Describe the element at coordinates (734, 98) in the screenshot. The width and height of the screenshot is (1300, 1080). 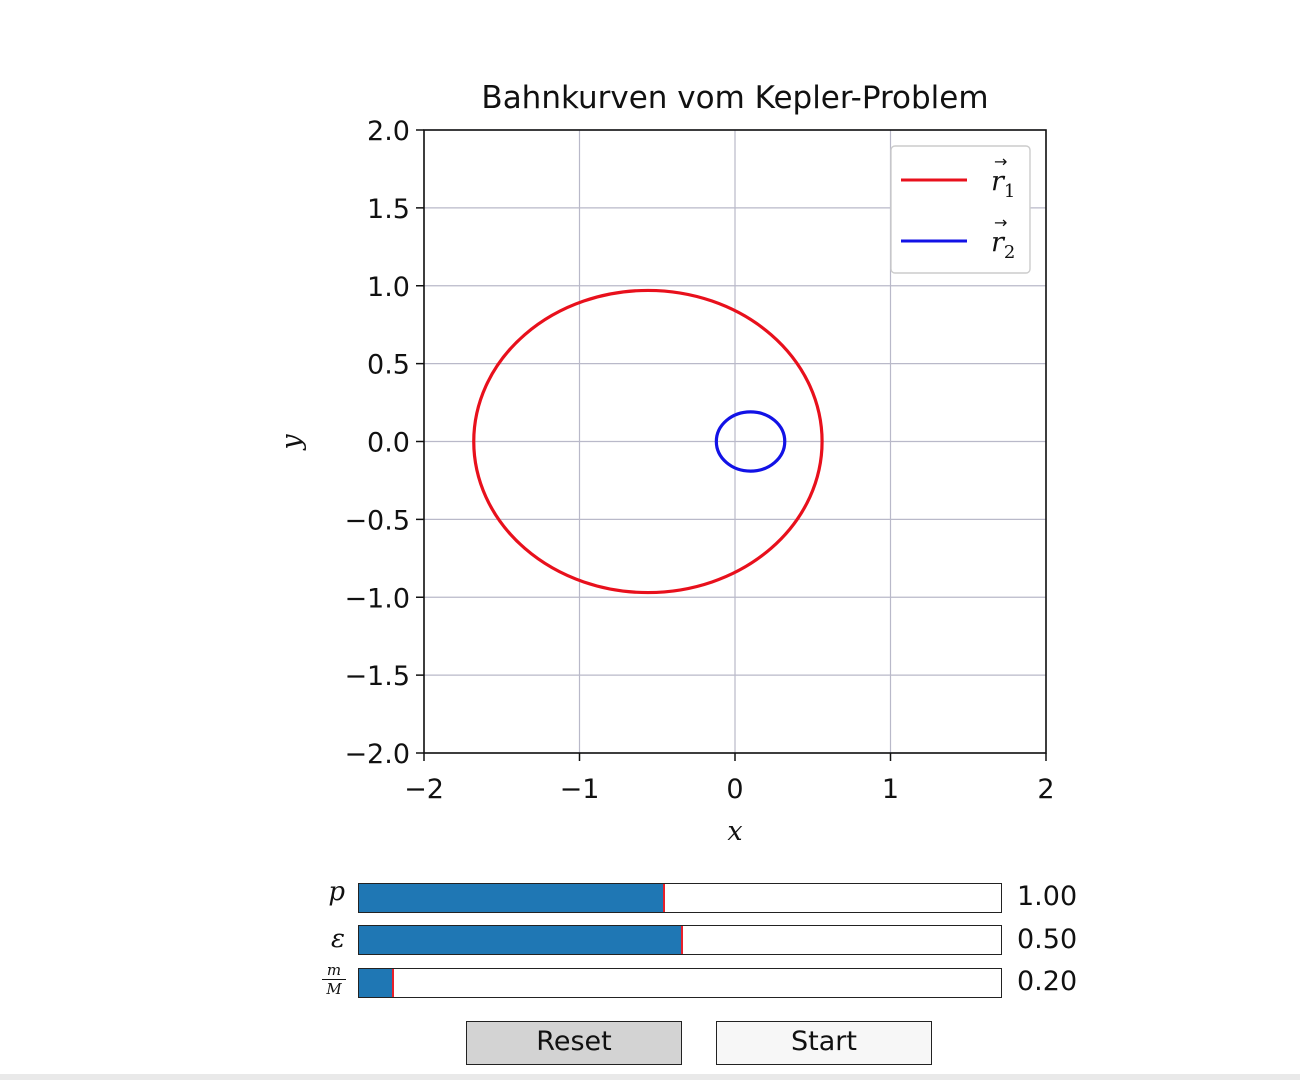
I see `chart-title: Bahnkurven vom Kepler-Problem` at that location.